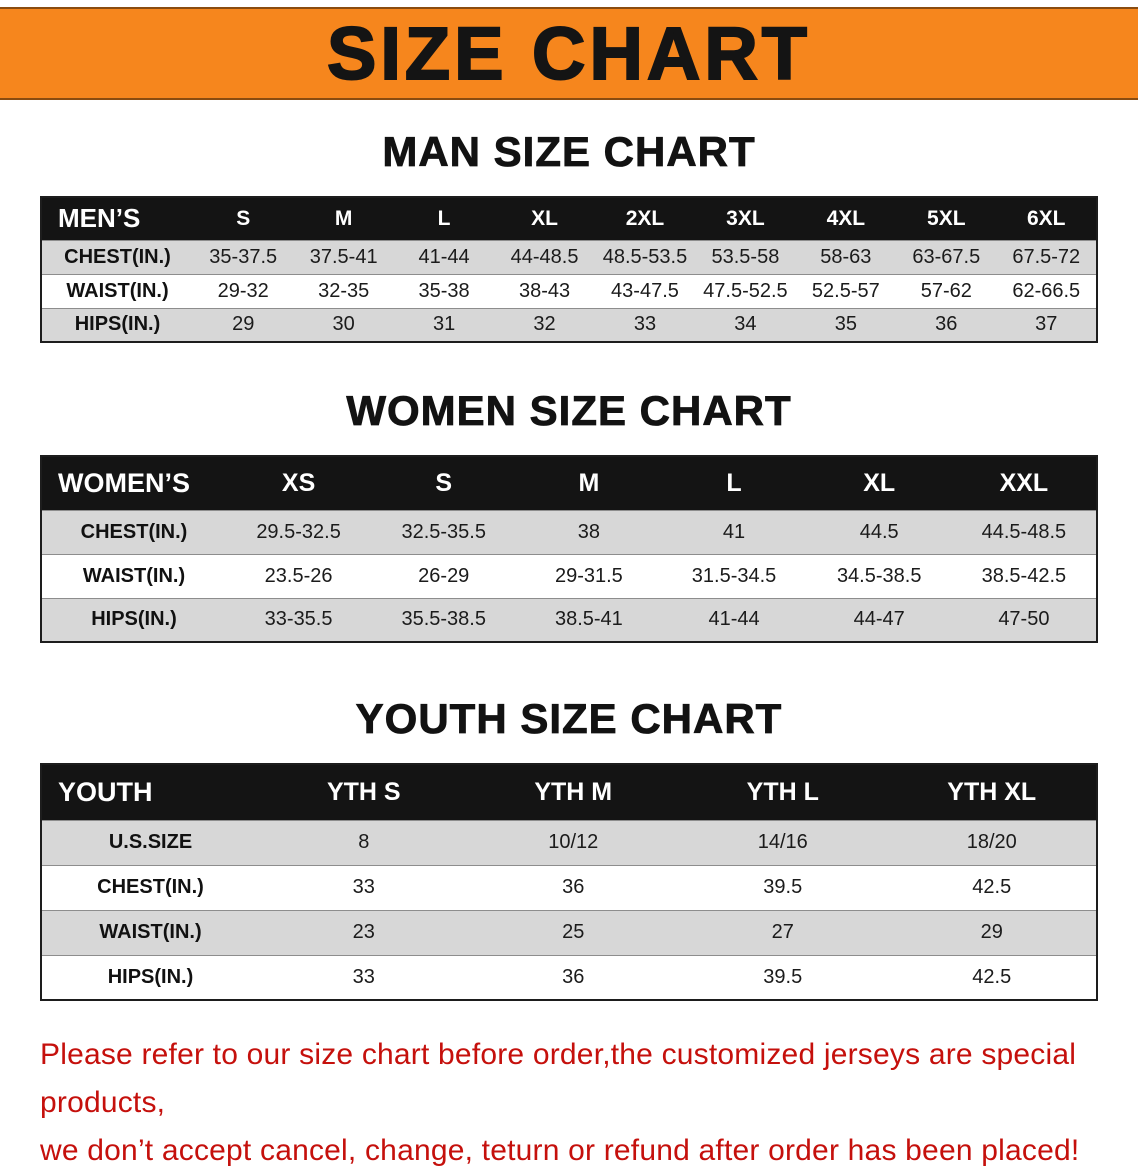  Describe the element at coordinates (588, 575) in the screenshot. I see `size-cell: 29-31.5` at that location.